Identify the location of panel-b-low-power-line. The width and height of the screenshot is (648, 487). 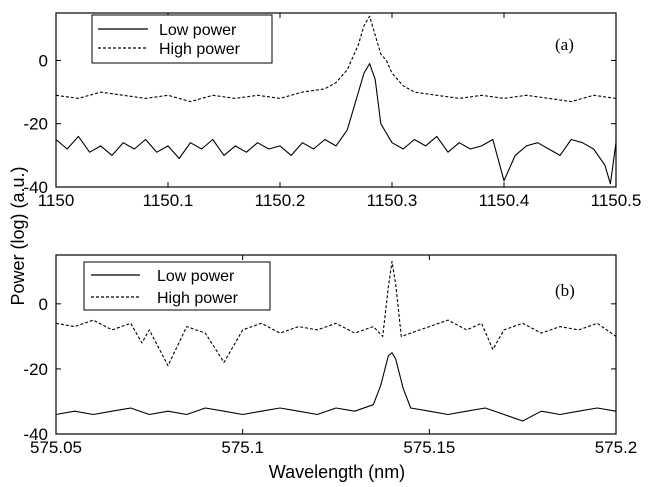
(336, 387).